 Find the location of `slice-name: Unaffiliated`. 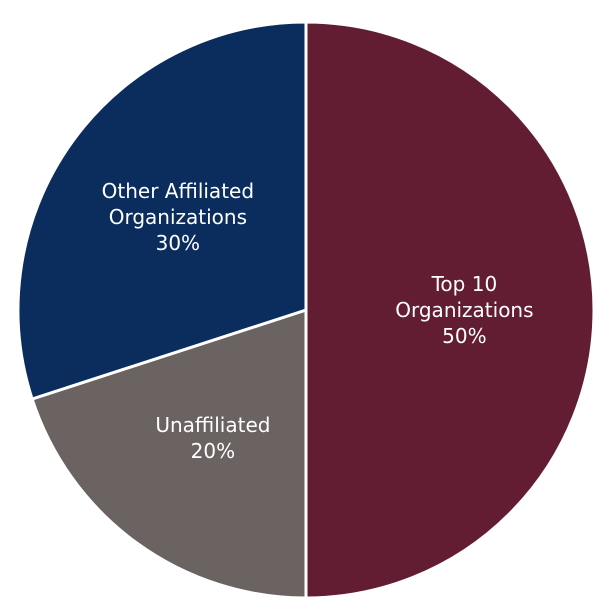

slice-name: Unaffiliated is located at coordinates (213, 425).